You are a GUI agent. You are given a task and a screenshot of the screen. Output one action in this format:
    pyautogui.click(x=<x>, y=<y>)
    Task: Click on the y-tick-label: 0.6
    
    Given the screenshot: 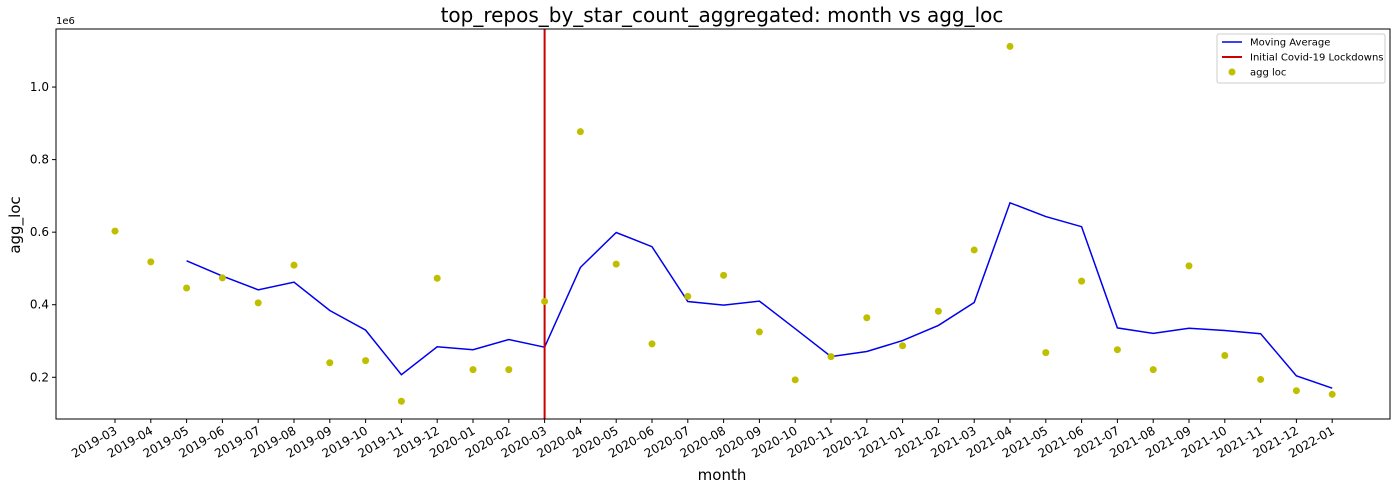 What is the action you would take?
    pyautogui.click(x=39, y=232)
    